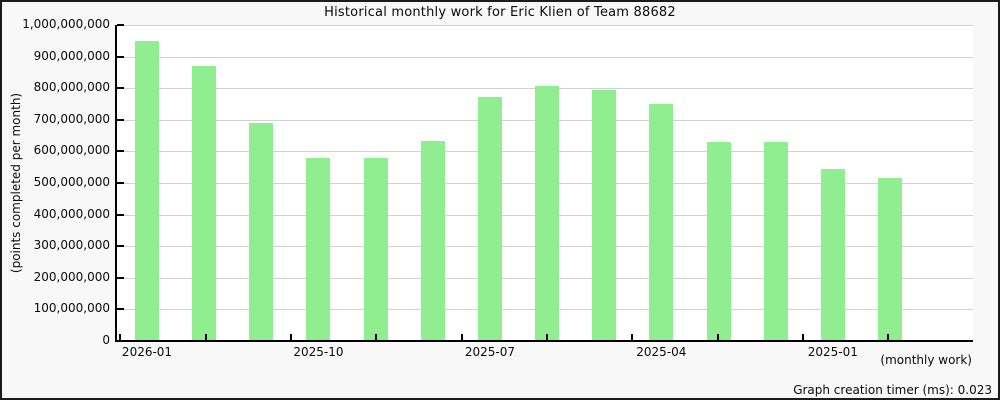 This screenshot has width=1000, height=400. Describe the element at coordinates (71, 182) in the screenshot. I see `y-tick-label: 500,000,000` at that location.